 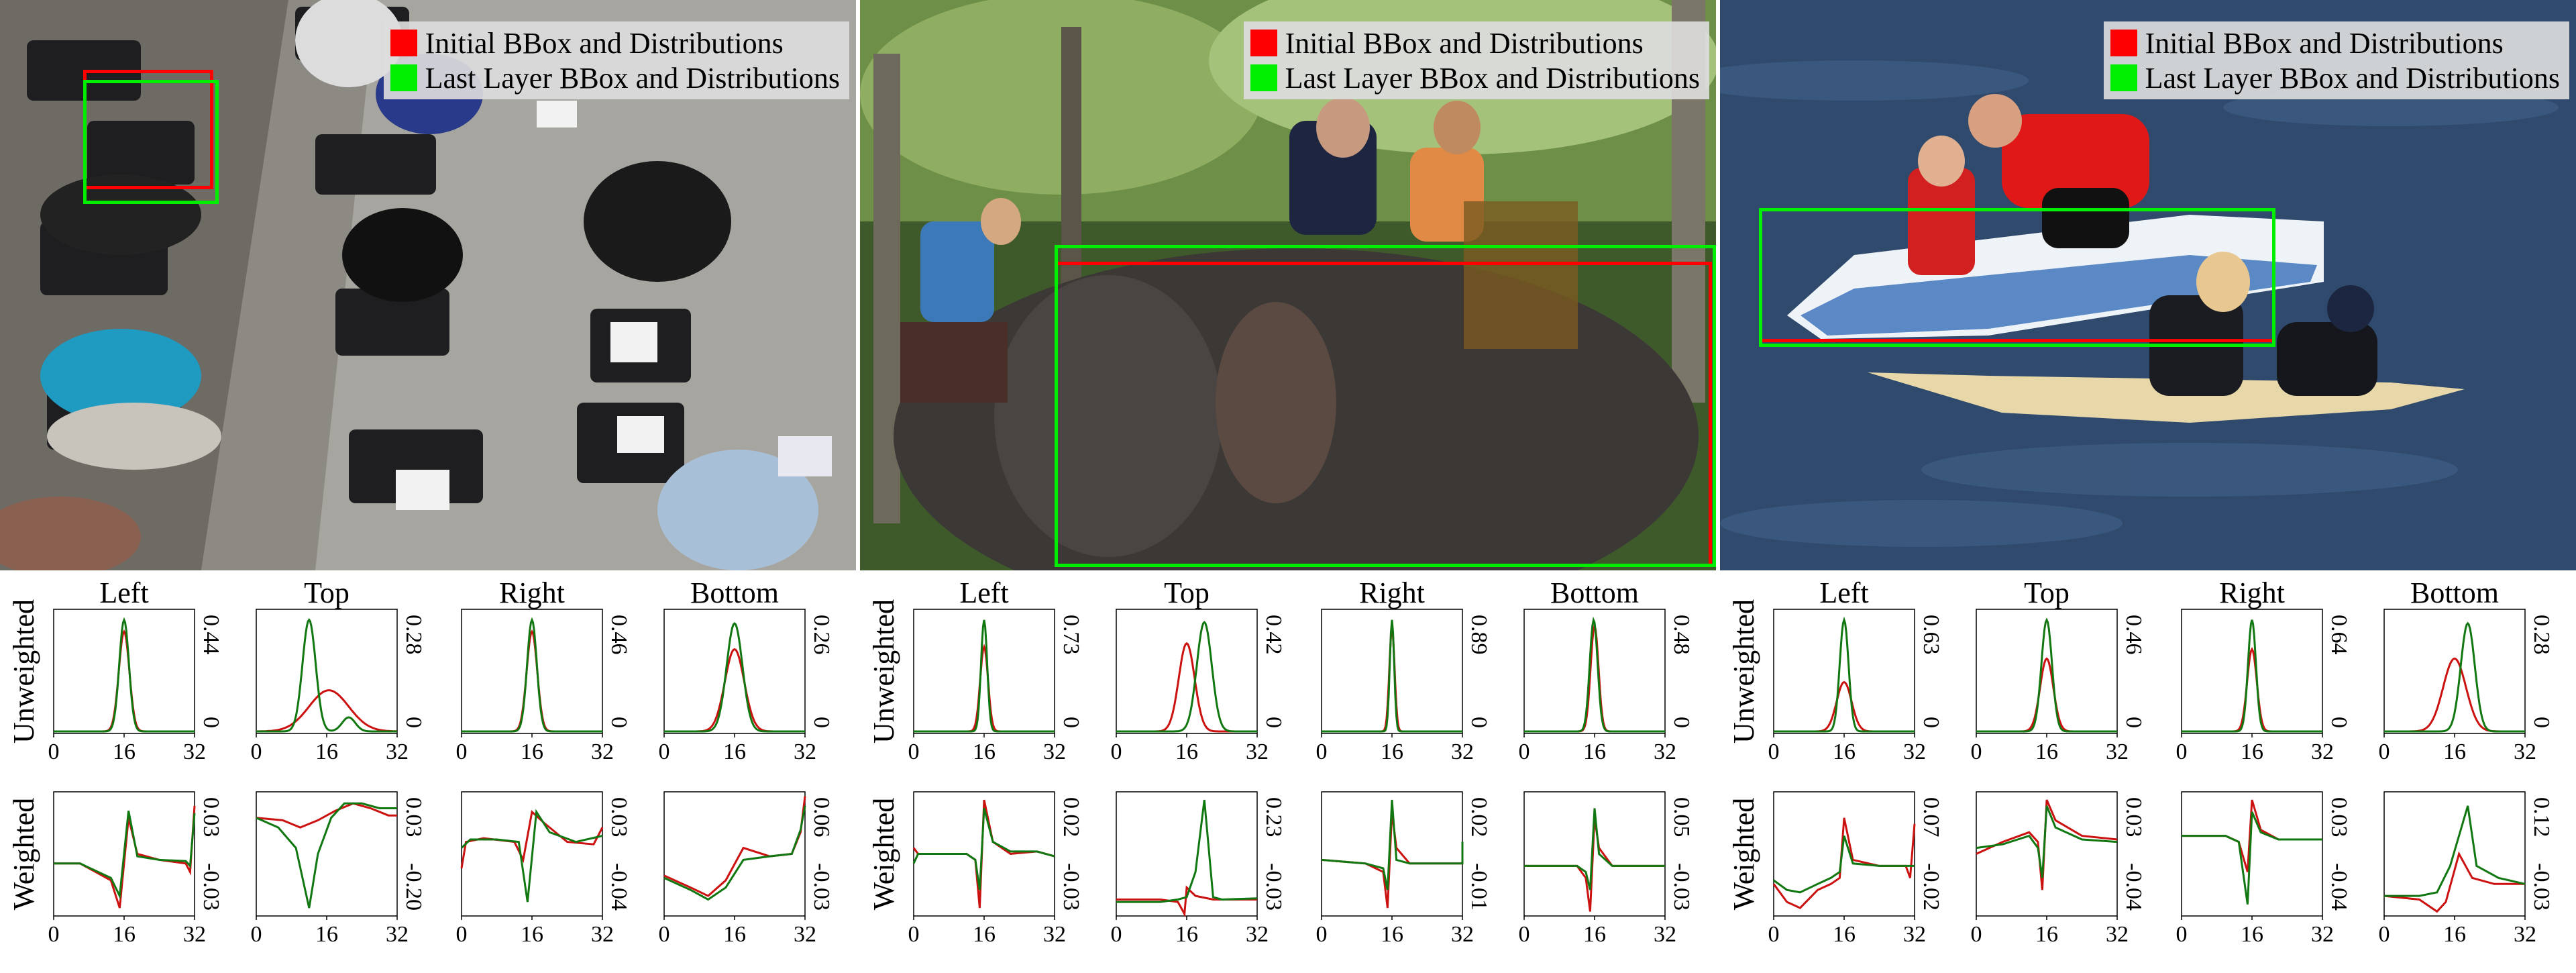 I want to click on panel-title-left: Left, so click(x=983, y=592).